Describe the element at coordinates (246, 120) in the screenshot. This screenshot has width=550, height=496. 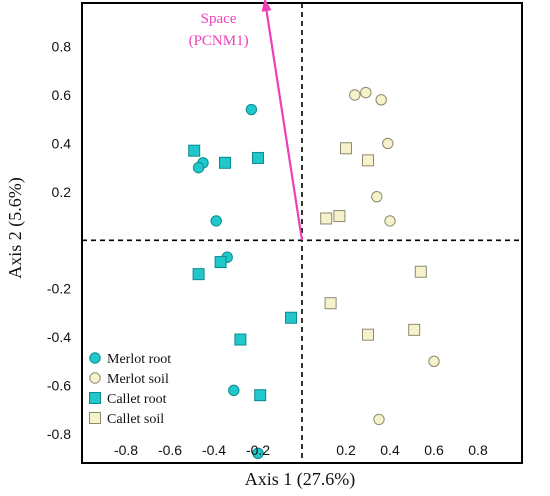
I see `pcnm-arrow-layer: Space (PCNM1)` at that location.